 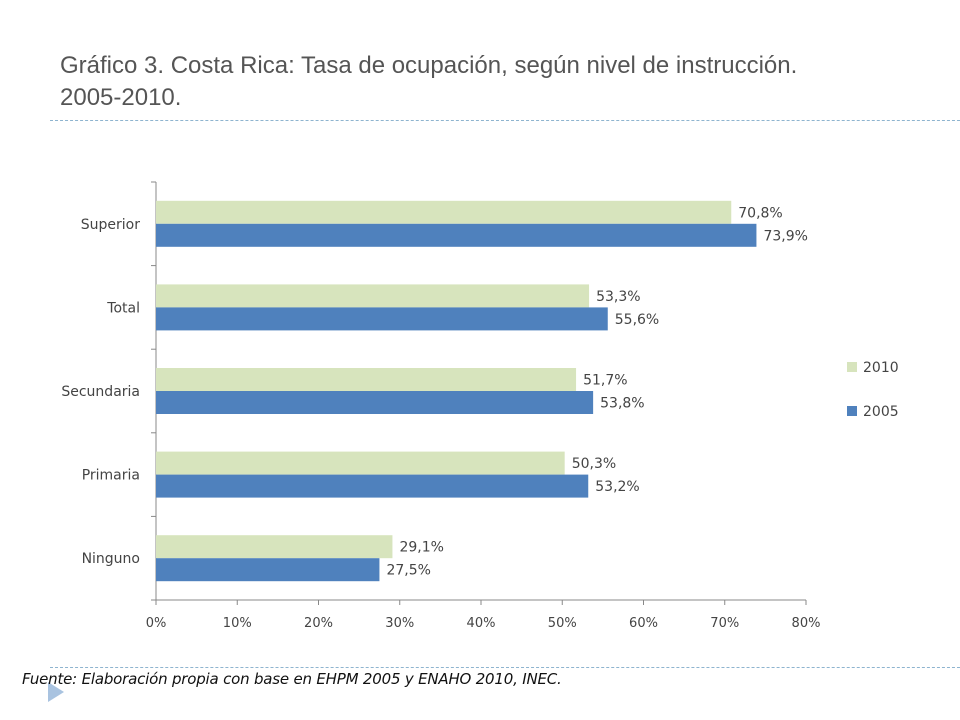 I want to click on x-tick-label: 30%, so click(x=399, y=623).